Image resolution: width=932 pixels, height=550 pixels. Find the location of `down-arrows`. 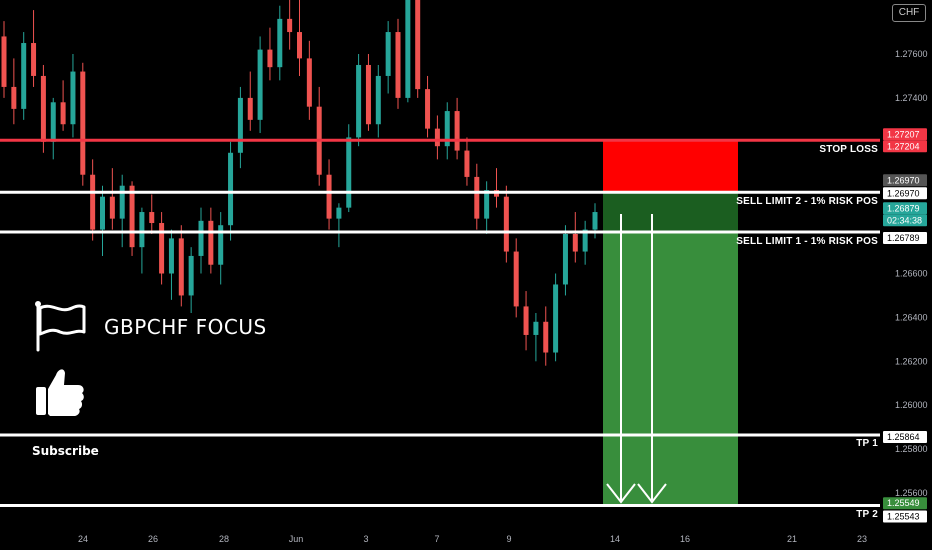

down-arrows is located at coordinates (636, 359).